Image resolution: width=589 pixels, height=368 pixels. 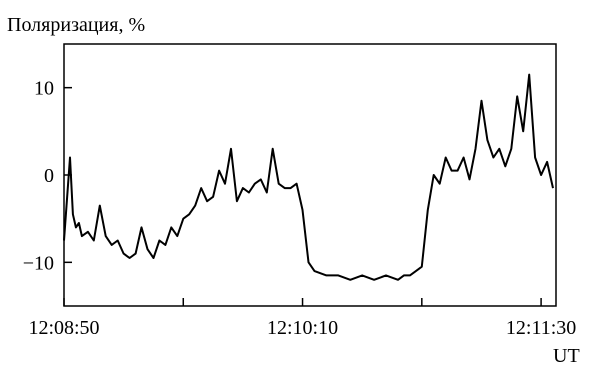 What do you see at coordinates (63, 328) in the screenshot?
I see `x-tick-label: 12:08:50` at bounding box center [63, 328].